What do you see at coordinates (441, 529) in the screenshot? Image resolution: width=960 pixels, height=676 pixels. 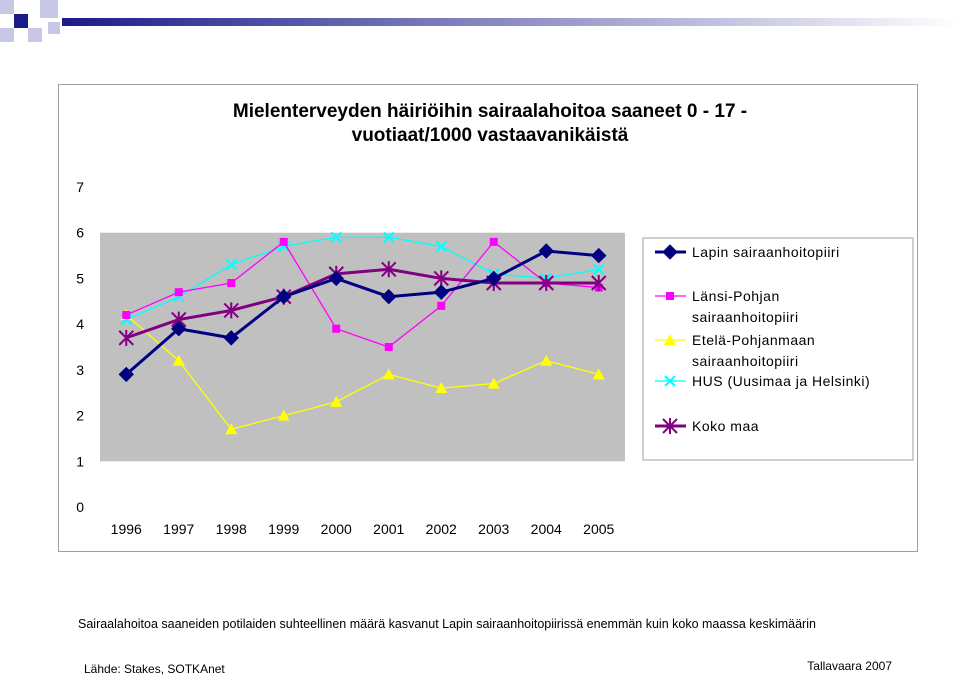 I see `x-tick-label: 2002` at bounding box center [441, 529].